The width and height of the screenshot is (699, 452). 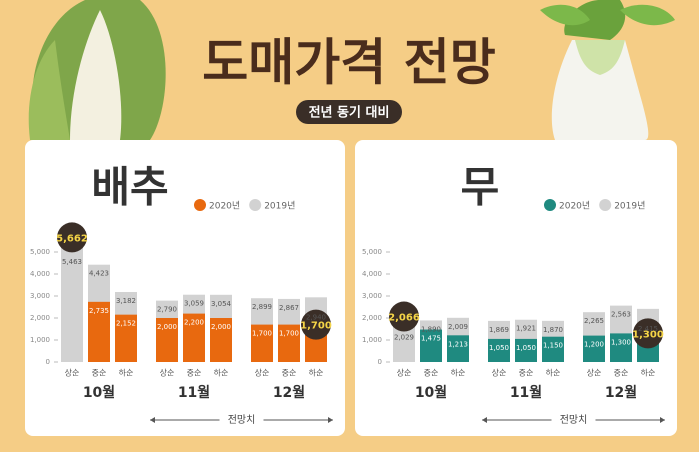 I want to click on data-label: 1,213, so click(x=458, y=344).